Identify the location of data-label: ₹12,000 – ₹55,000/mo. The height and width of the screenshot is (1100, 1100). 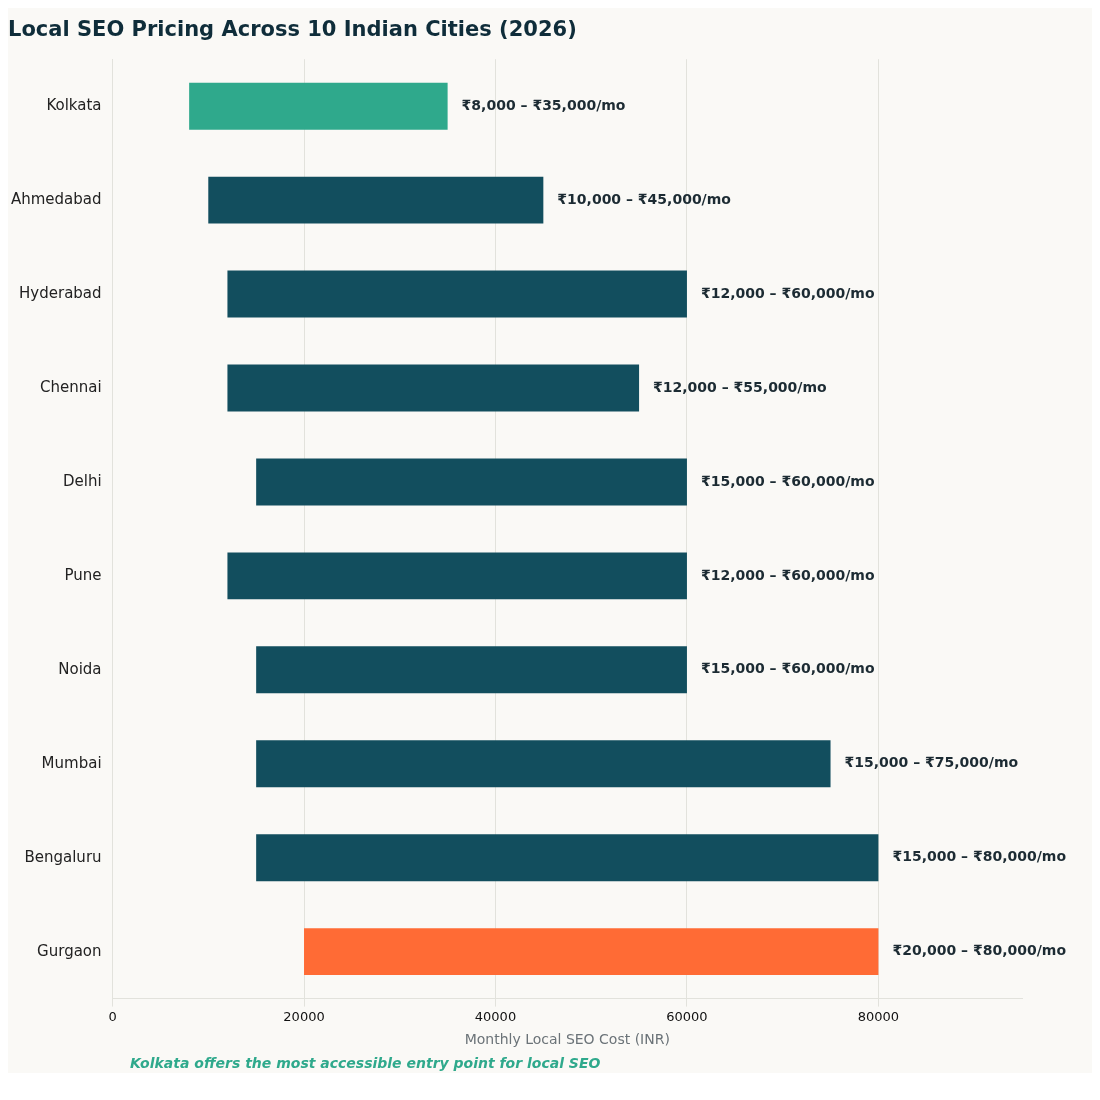
(740, 386).